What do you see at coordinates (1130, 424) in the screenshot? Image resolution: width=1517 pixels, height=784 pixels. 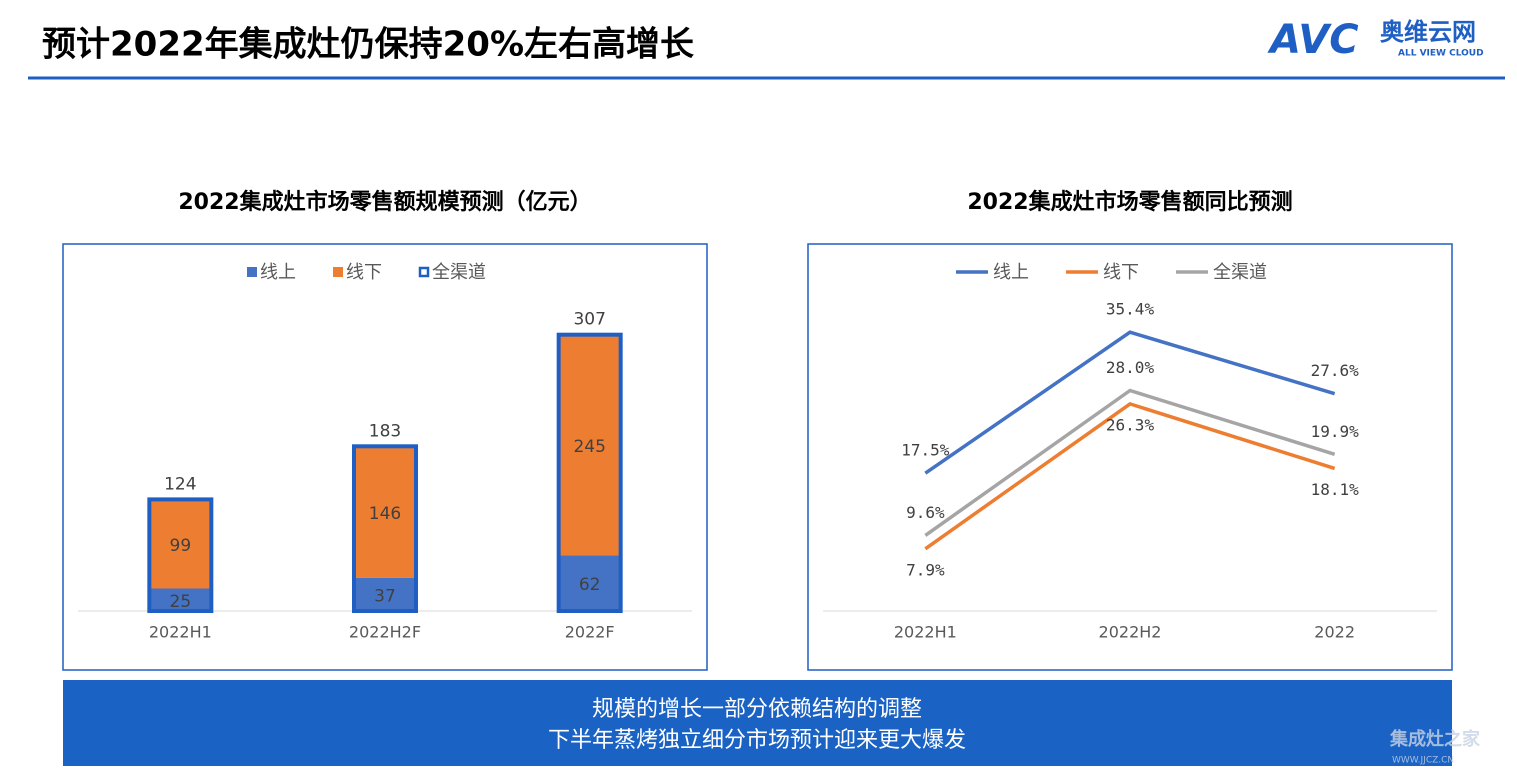 I see `value-label: 26.3%` at bounding box center [1130, 424].